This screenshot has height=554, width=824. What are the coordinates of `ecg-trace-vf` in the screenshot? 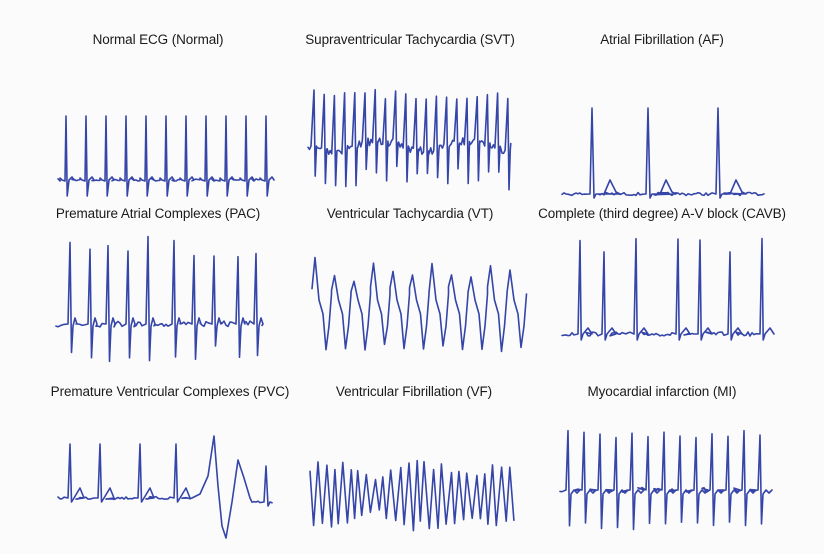 It's located at (412, 495).